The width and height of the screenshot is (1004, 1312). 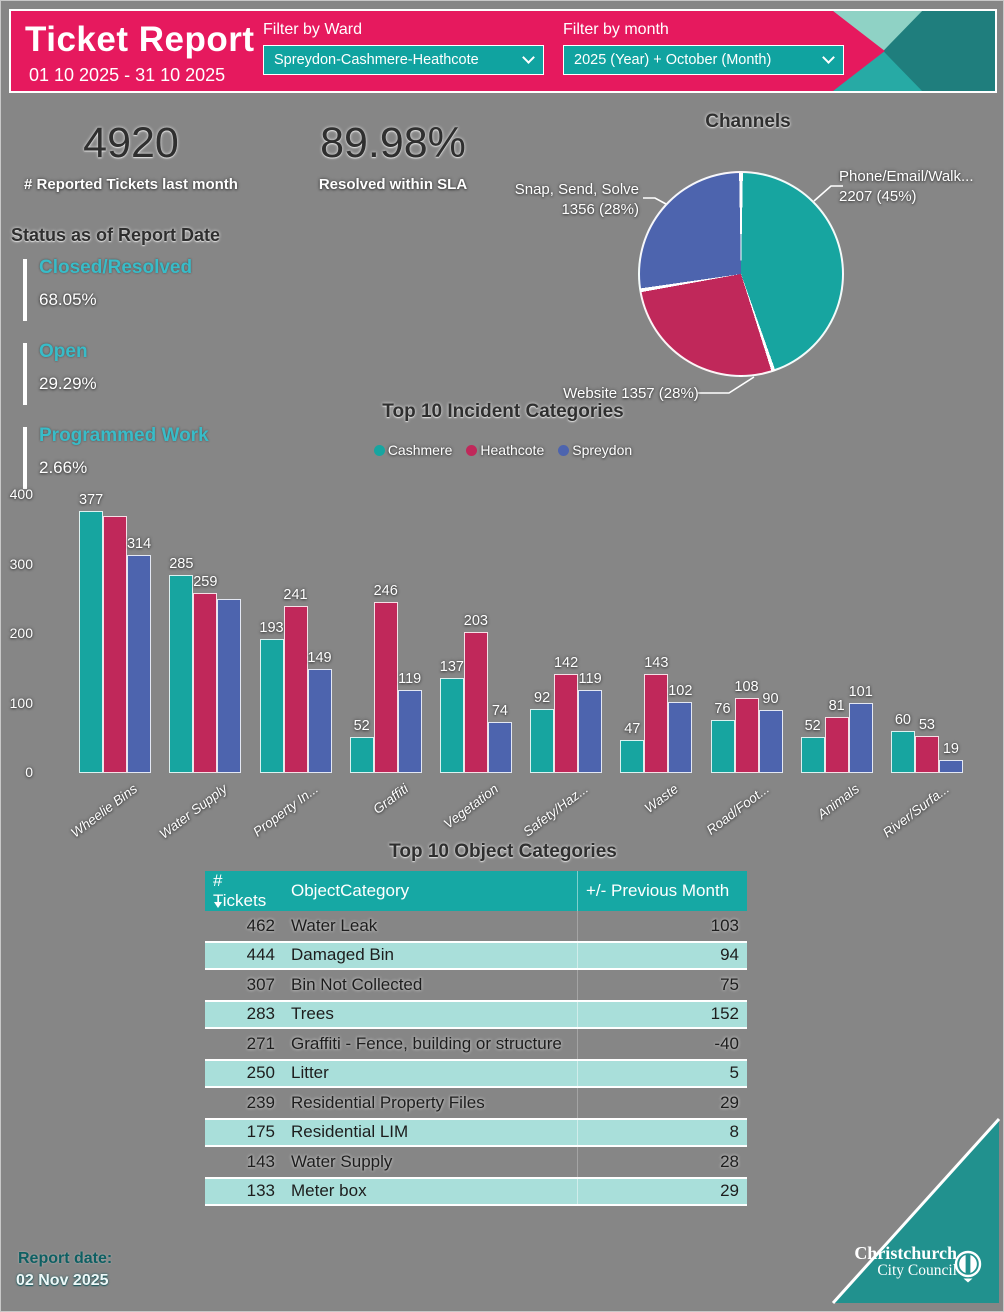 I want to click on bar-cashmere-safety-haz-, so click(x=542, y=741).